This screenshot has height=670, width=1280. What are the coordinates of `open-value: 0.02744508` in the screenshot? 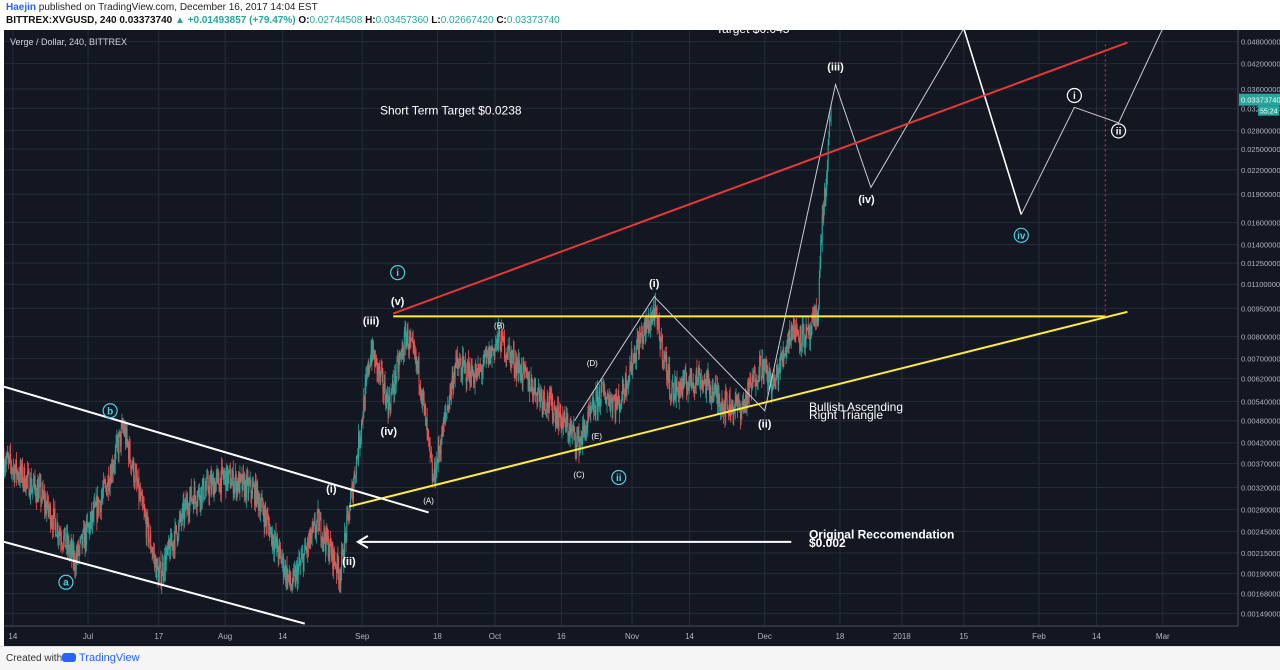 It's located at (336, 20).